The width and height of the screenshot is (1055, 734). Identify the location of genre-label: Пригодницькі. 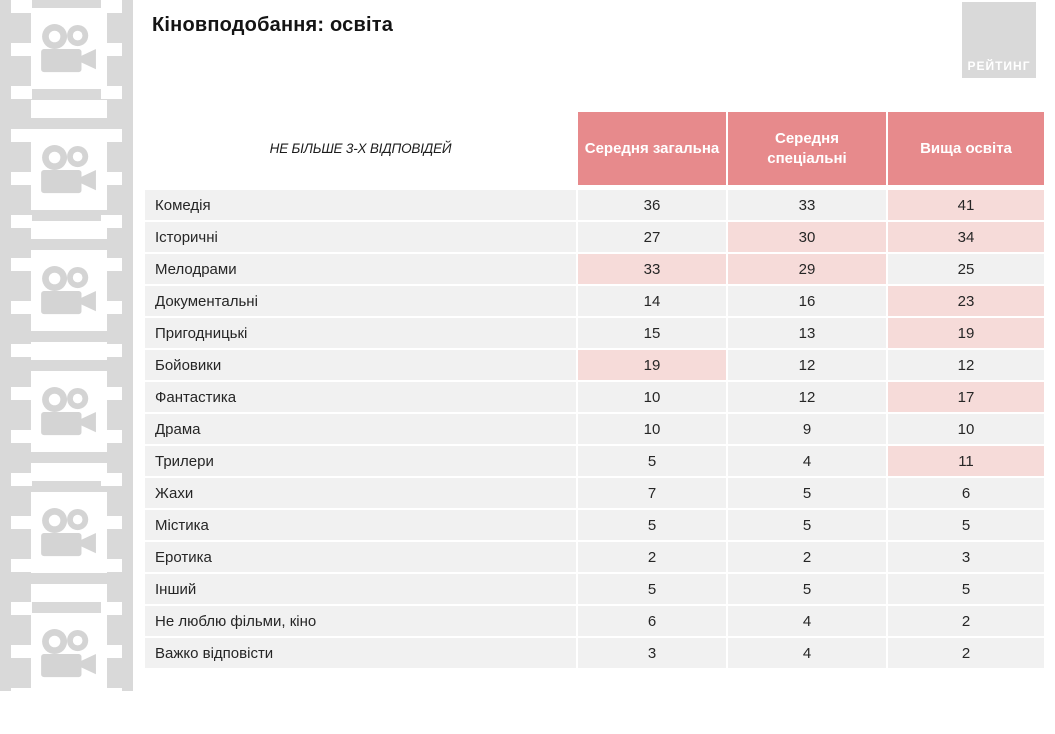
(360, 333).